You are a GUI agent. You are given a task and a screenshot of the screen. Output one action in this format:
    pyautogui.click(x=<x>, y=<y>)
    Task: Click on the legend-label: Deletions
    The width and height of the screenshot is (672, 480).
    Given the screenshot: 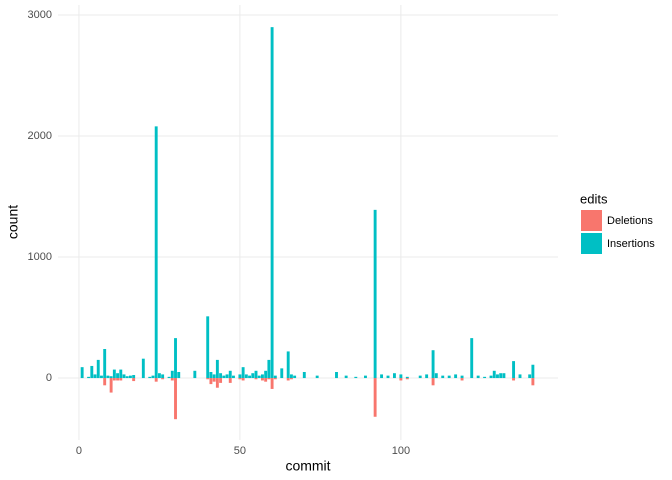 What is the action you would take?
    pyautogui.click(x=630, y=221)
    